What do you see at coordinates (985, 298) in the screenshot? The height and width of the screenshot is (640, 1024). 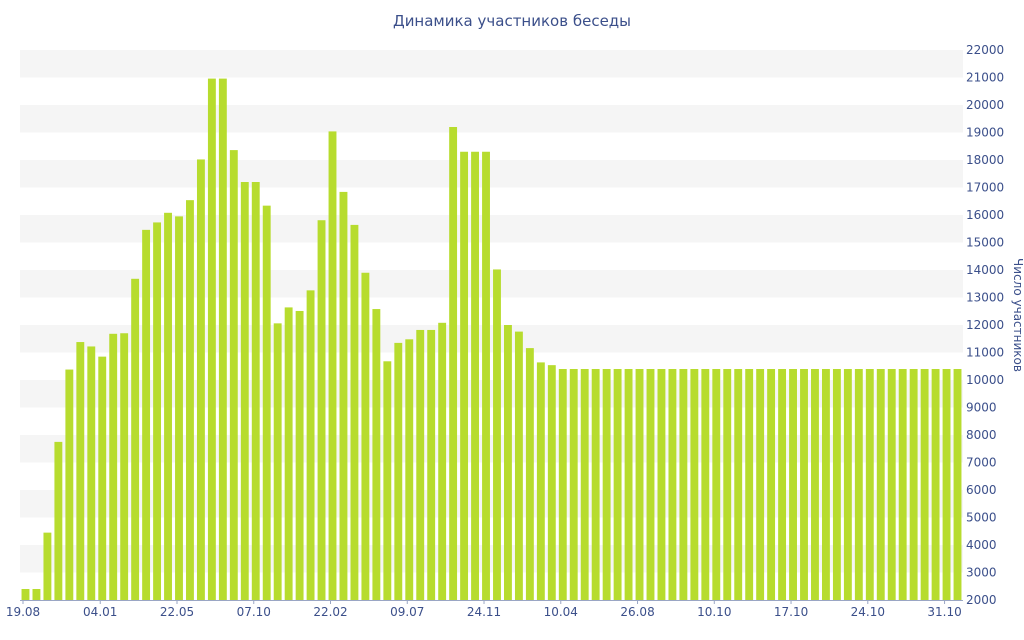 I see `y-tick-label: 13000` at bounding box center [985, 298].